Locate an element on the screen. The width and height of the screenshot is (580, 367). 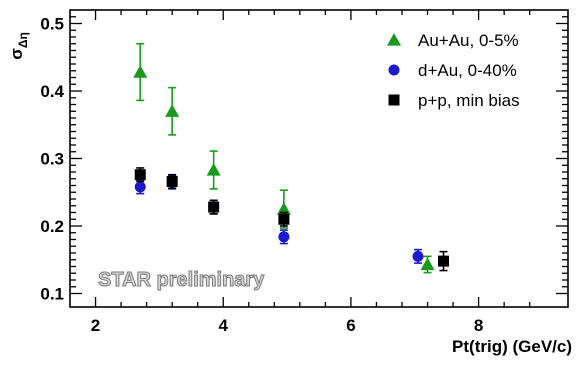
y-tick-label: 0.1 is located at coordinates (52, 294).